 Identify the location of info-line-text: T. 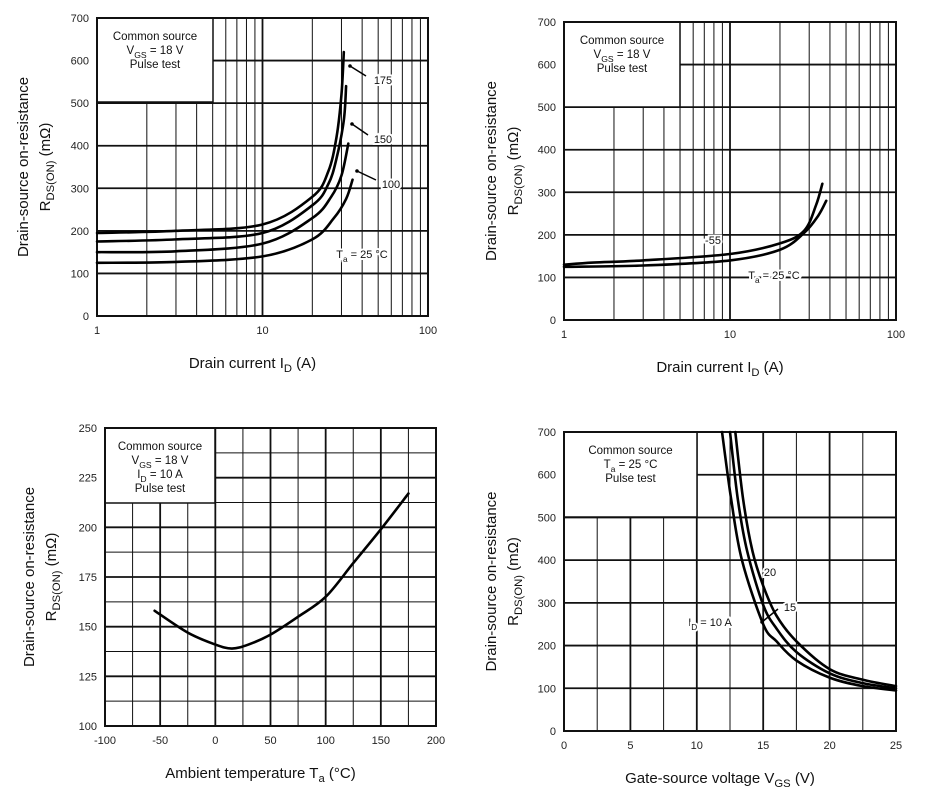
(607, 465).